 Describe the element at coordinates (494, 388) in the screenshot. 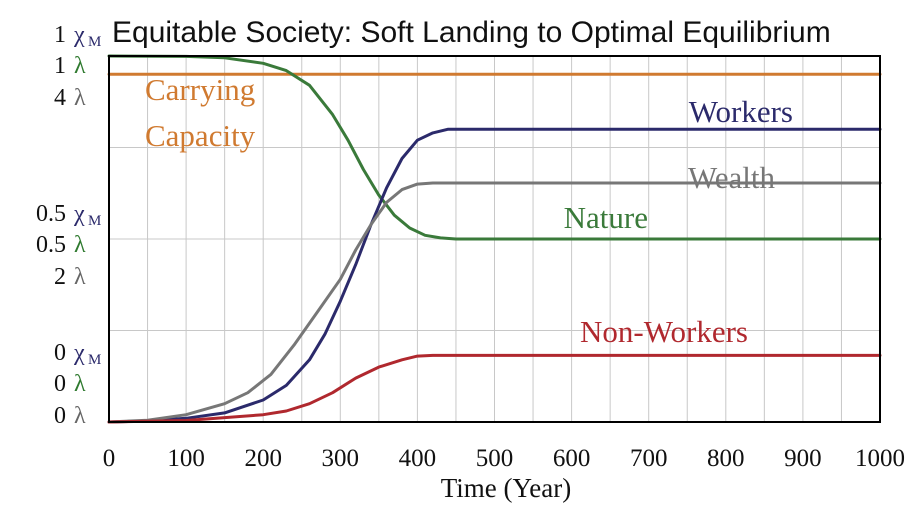

I see `series-line-non-workers` at that location.